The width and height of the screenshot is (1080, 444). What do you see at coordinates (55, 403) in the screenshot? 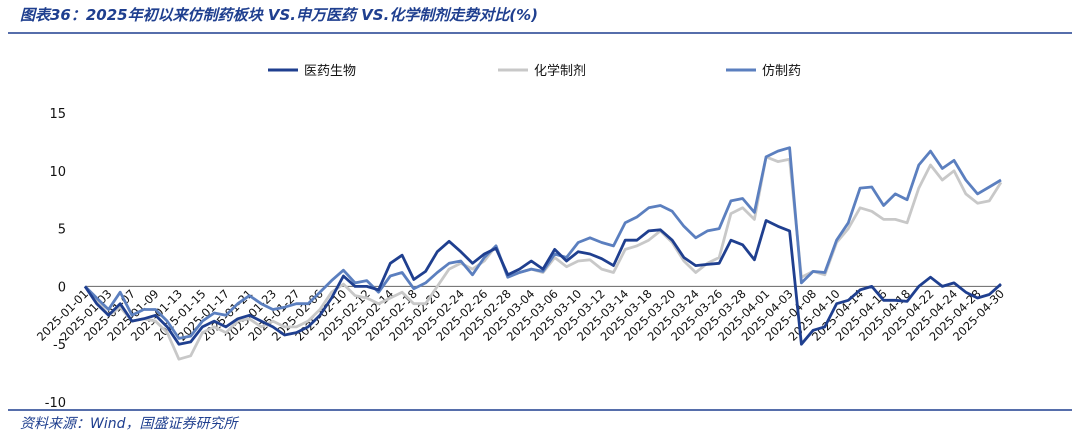
I see `y-tick-label: -10` at bounding box center [55, 403].